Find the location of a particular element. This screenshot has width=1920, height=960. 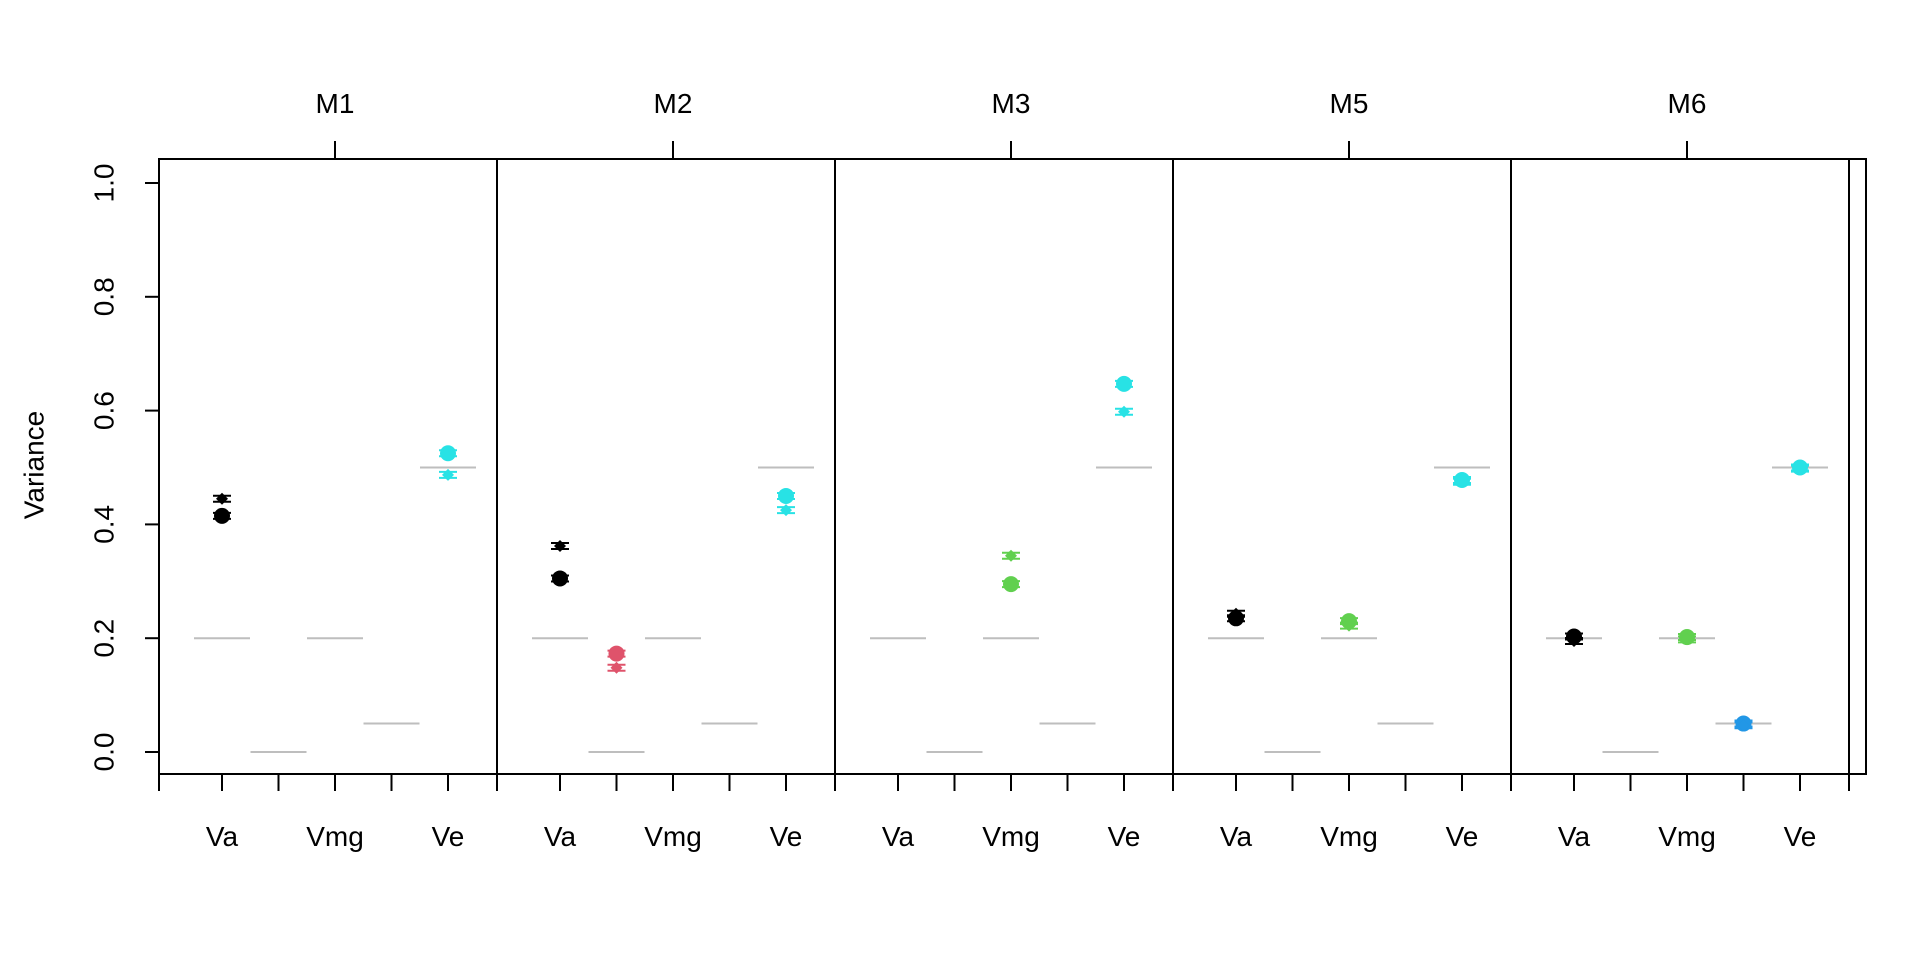

y-tick-label: 0.0 is located at coordinates (104, 752).